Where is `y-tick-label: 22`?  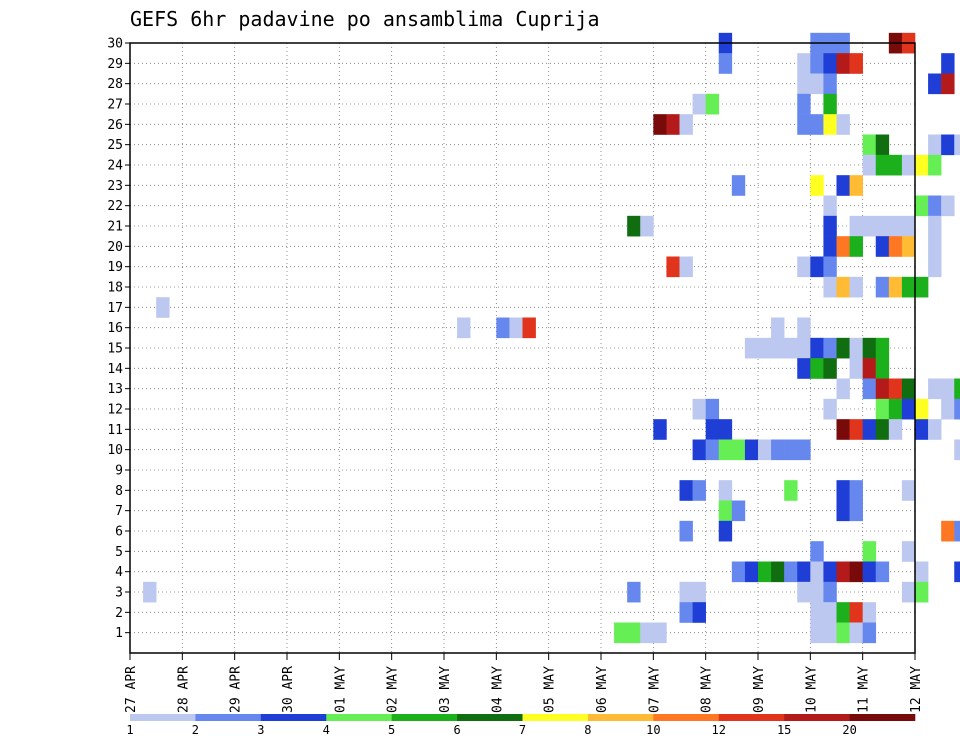
y-tick-label: 22 is located at coordinates (115, 206).